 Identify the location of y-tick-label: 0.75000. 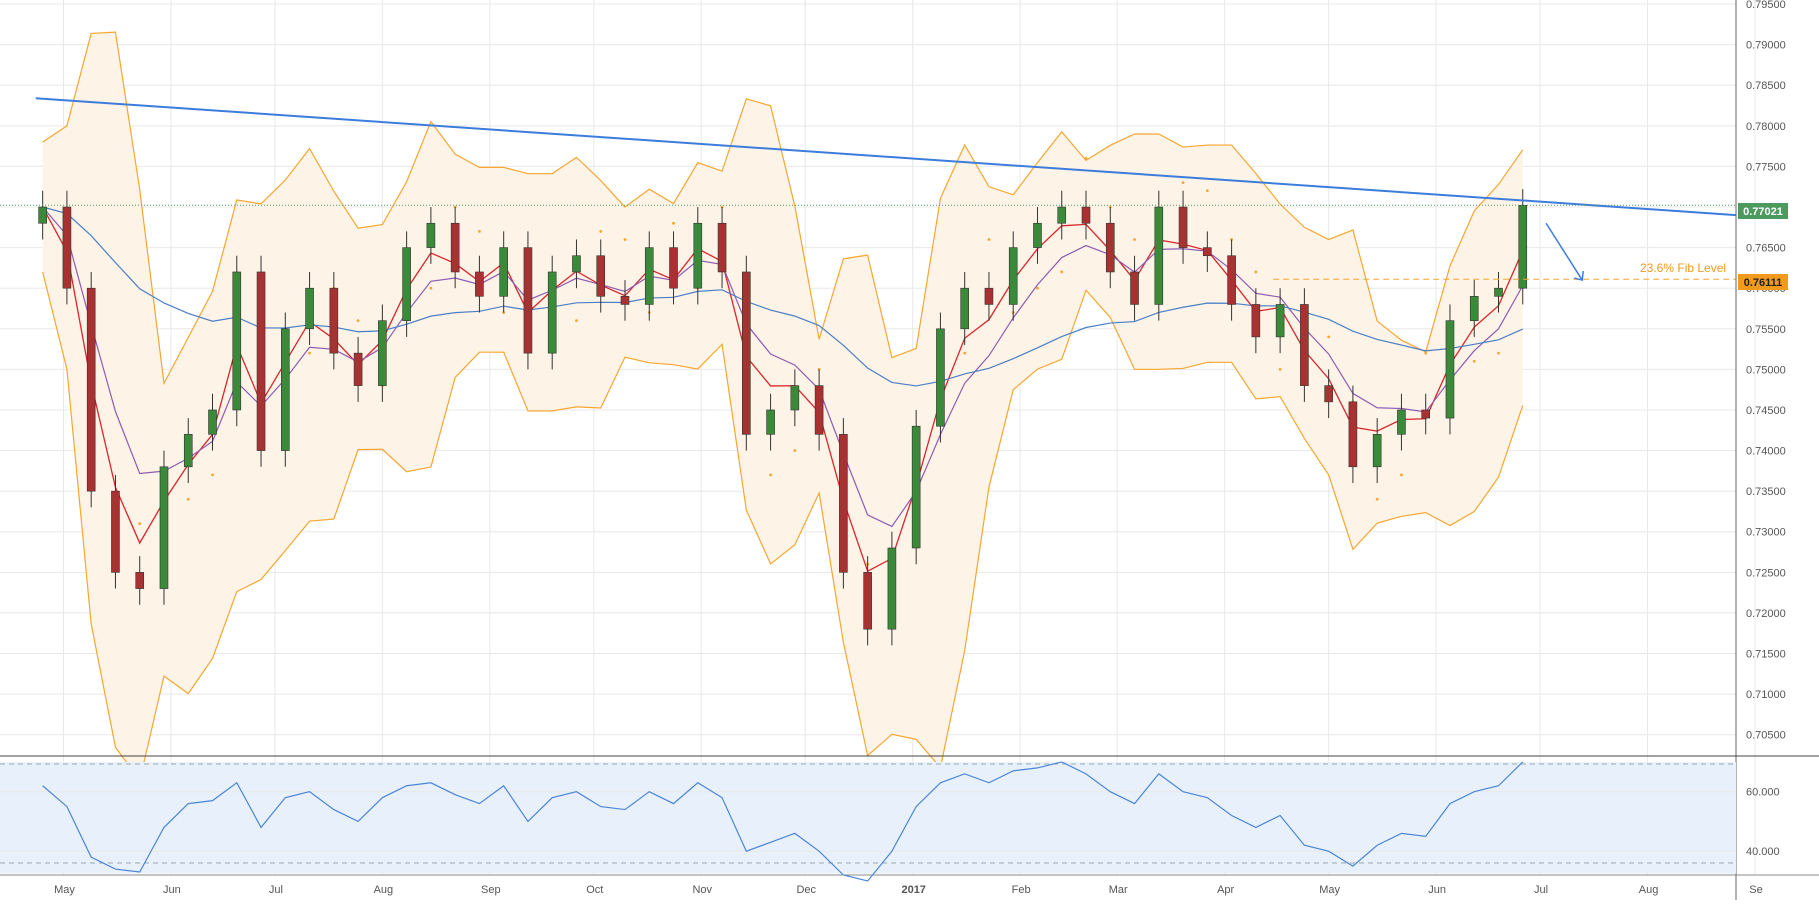
(1766, 370).